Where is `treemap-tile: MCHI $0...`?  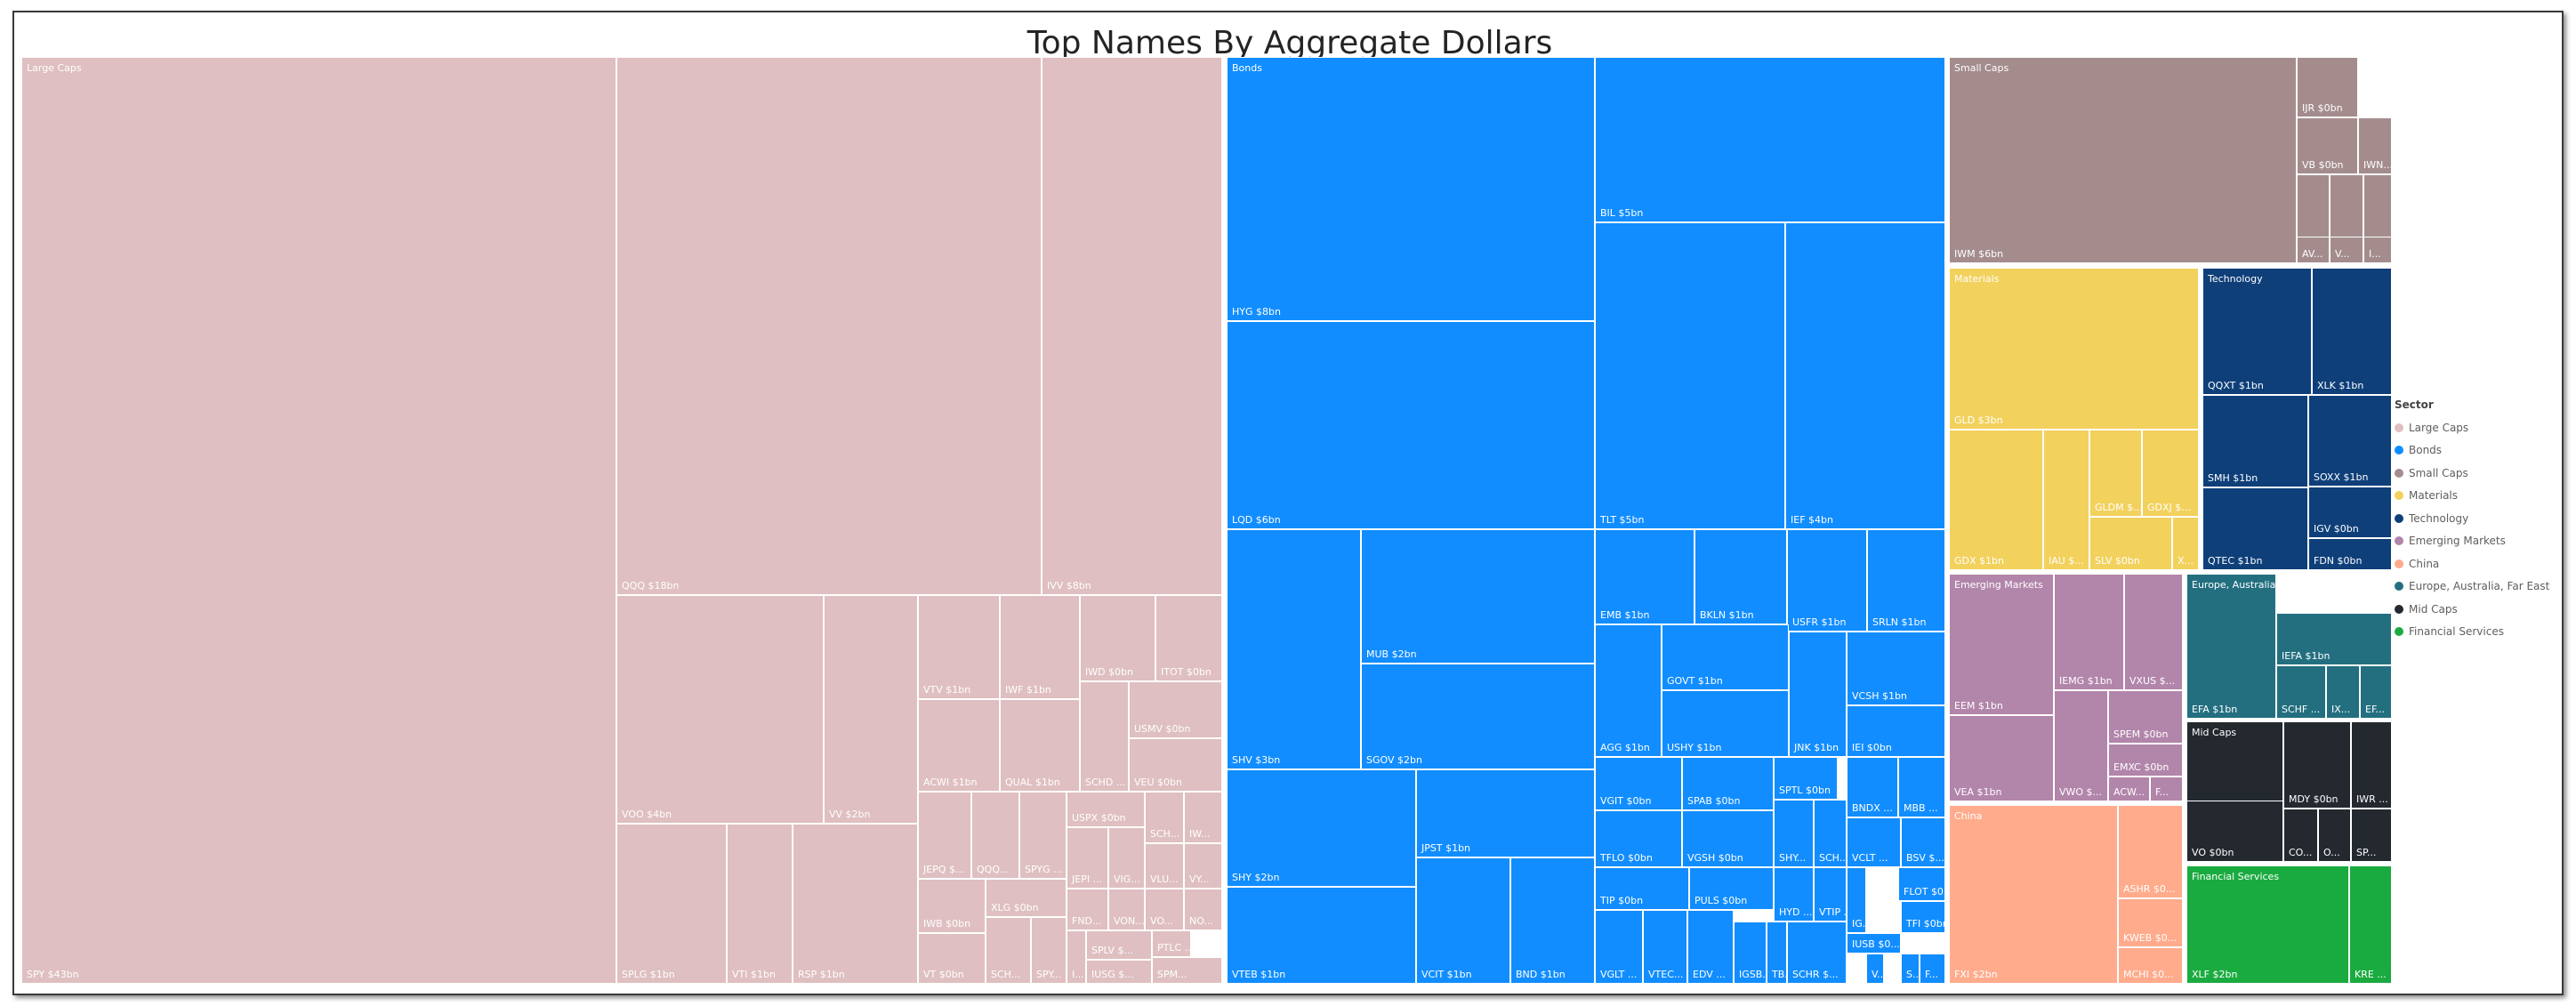
treemap-tile: MCHI $0... is located at coordinates (2150, 965).